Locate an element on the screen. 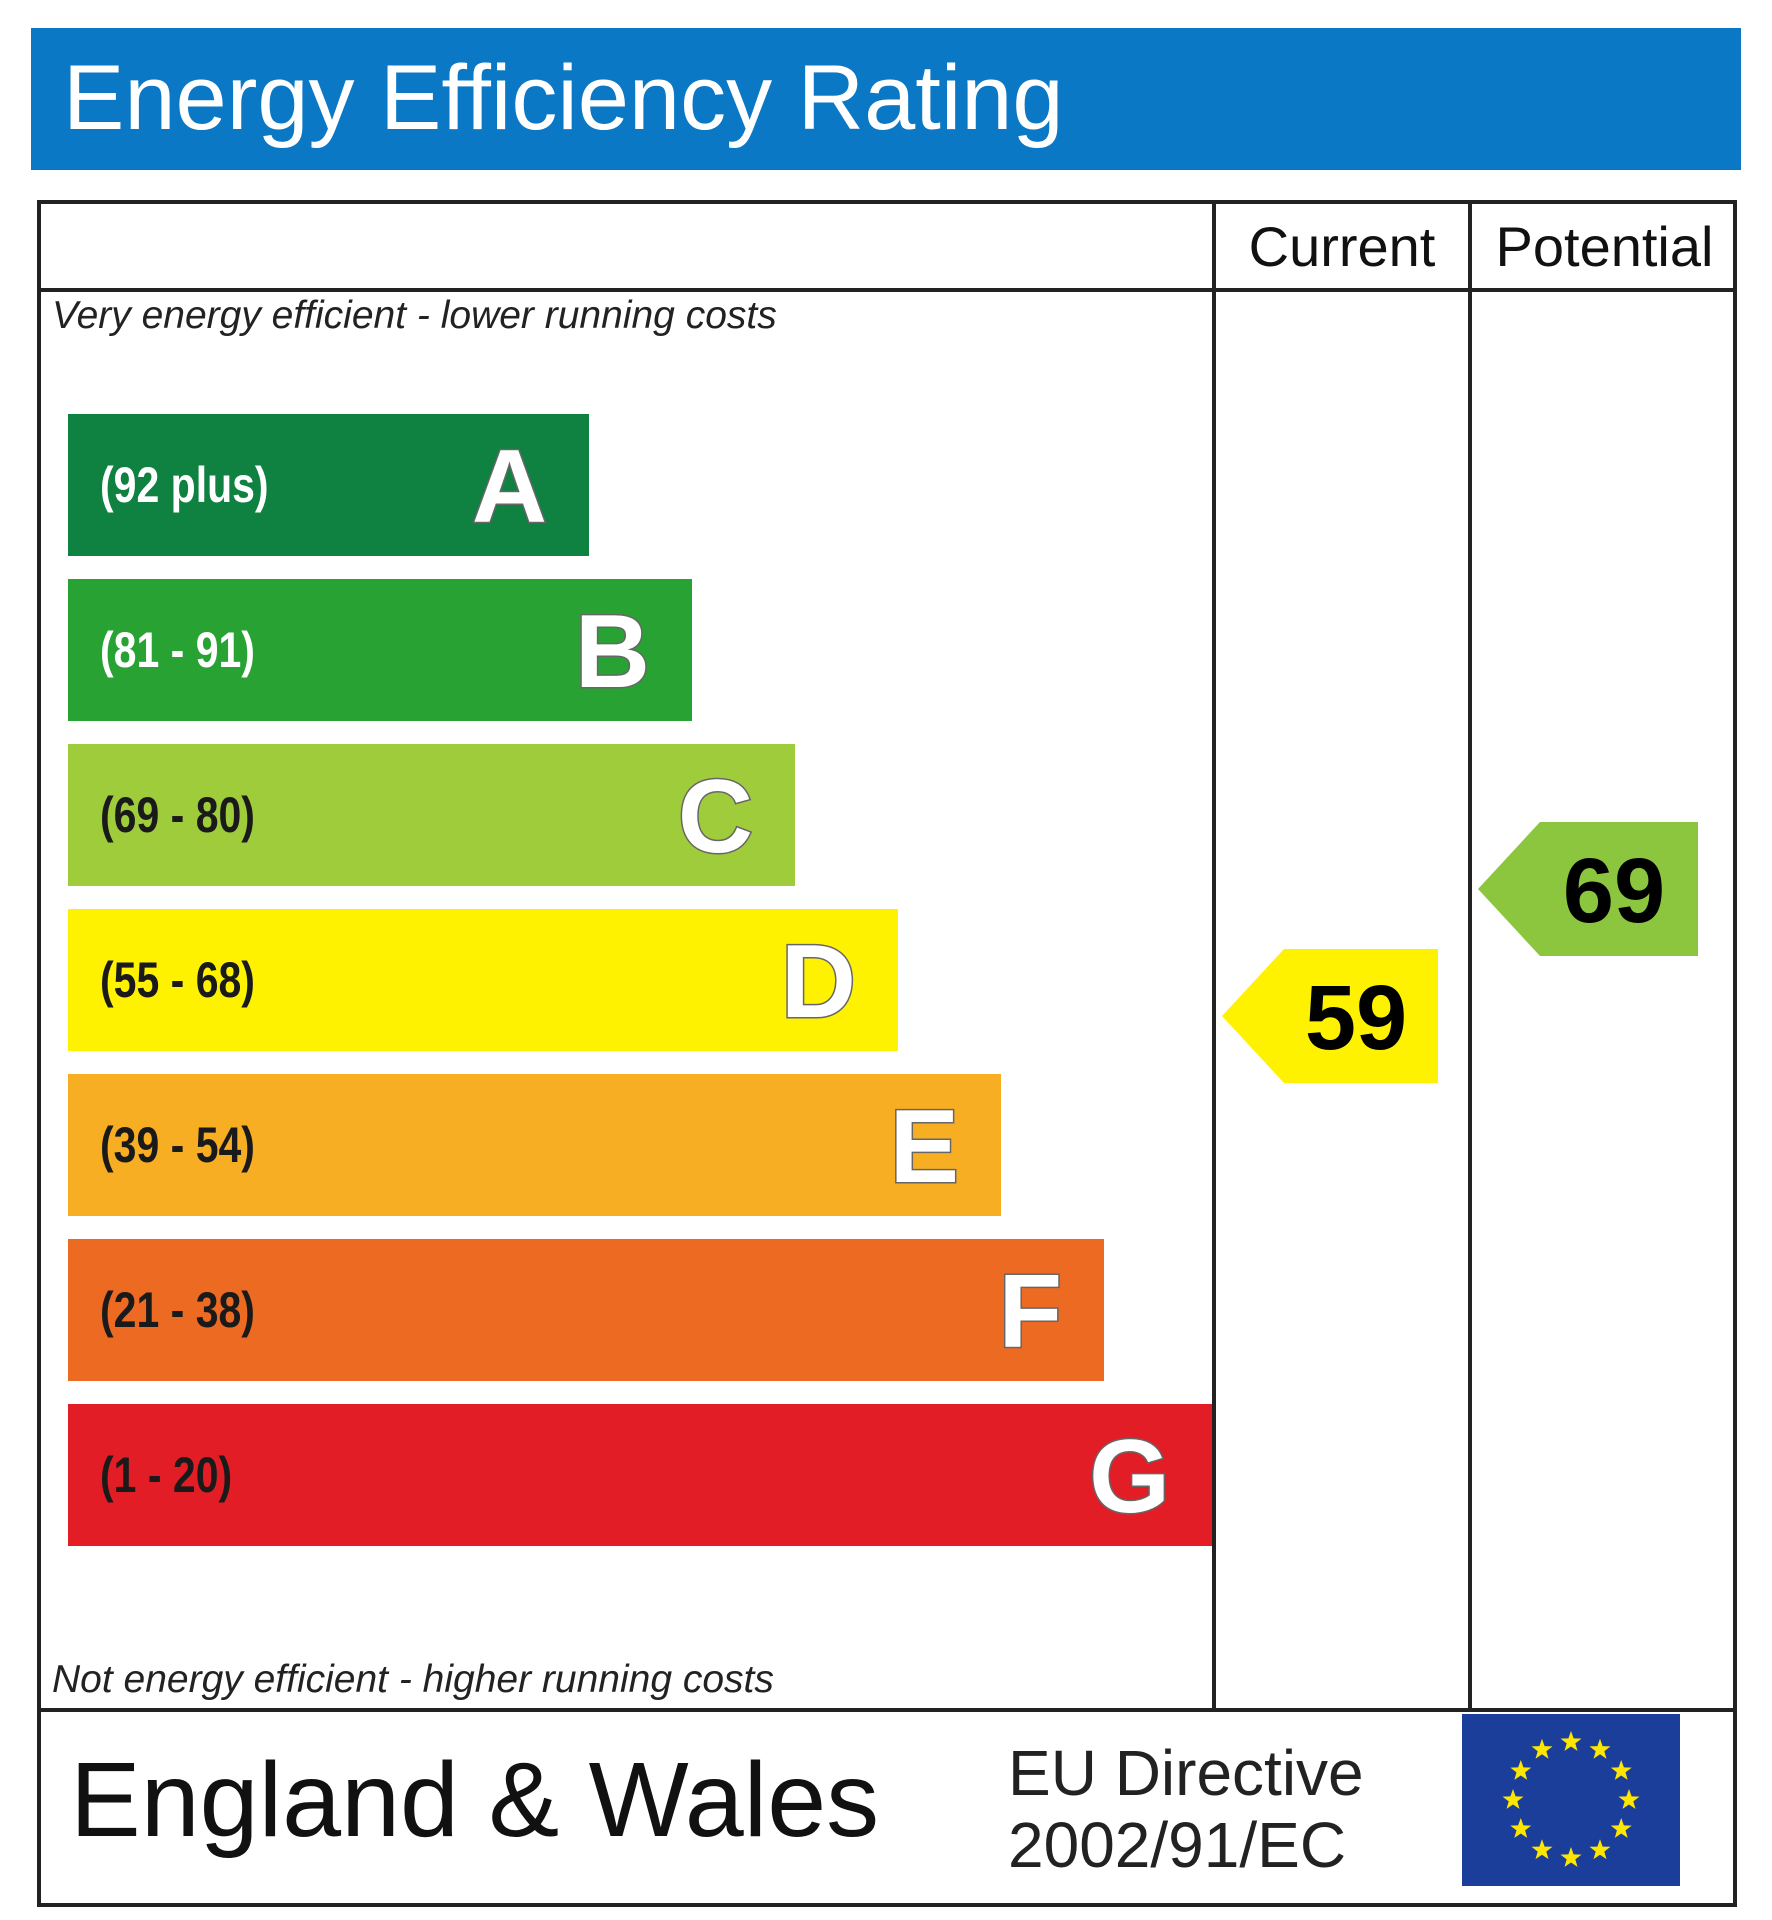 The width and height of the screenshot is (1772, 1920). potential-rating-arrow: 69 is located at coordinates (1588, 889).